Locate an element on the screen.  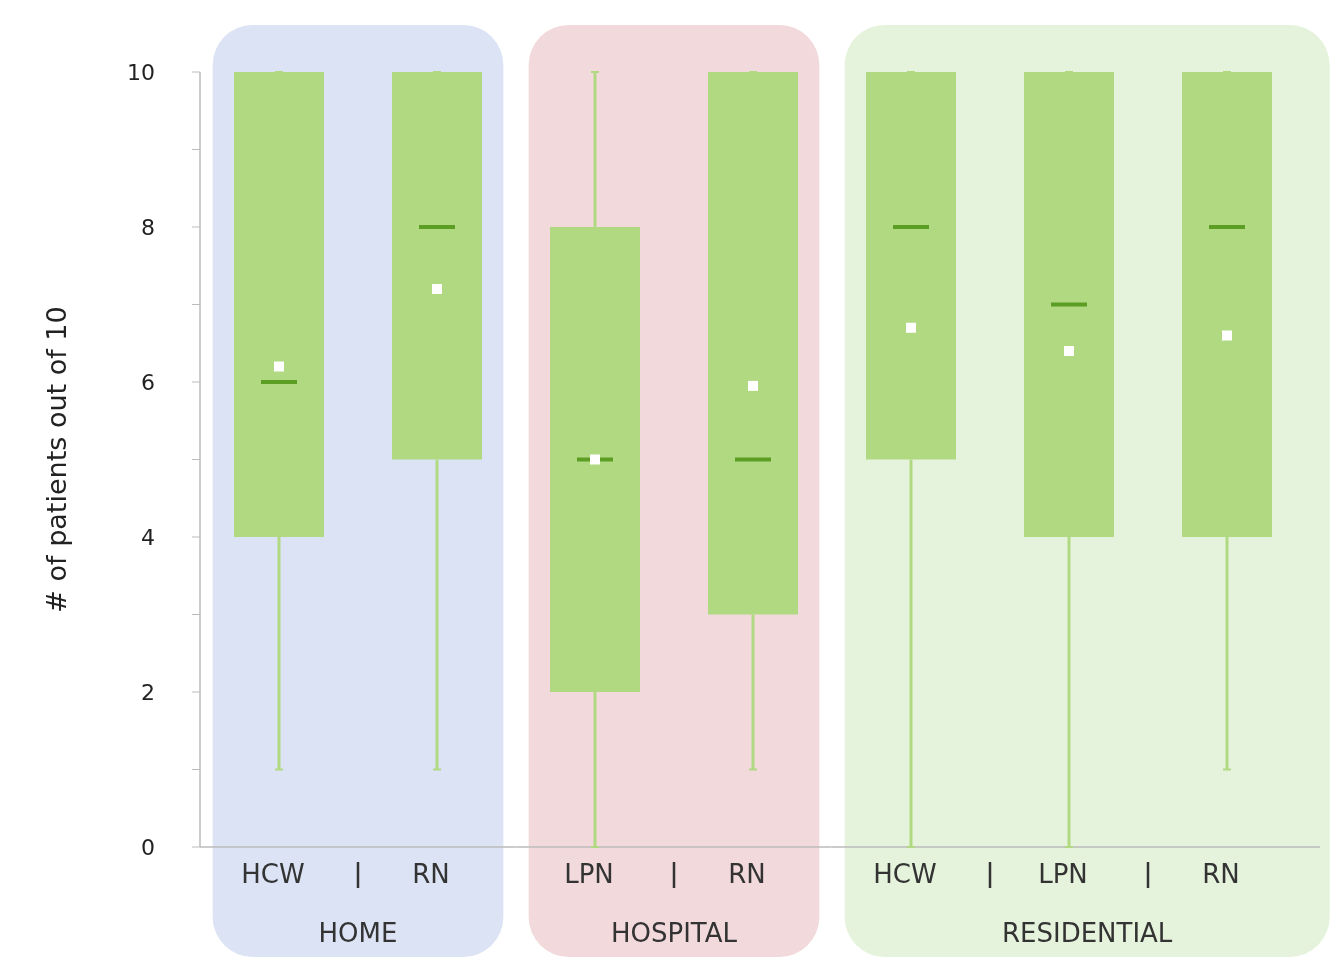
y-tick-label: 8 is located at coordinates (148, 227).